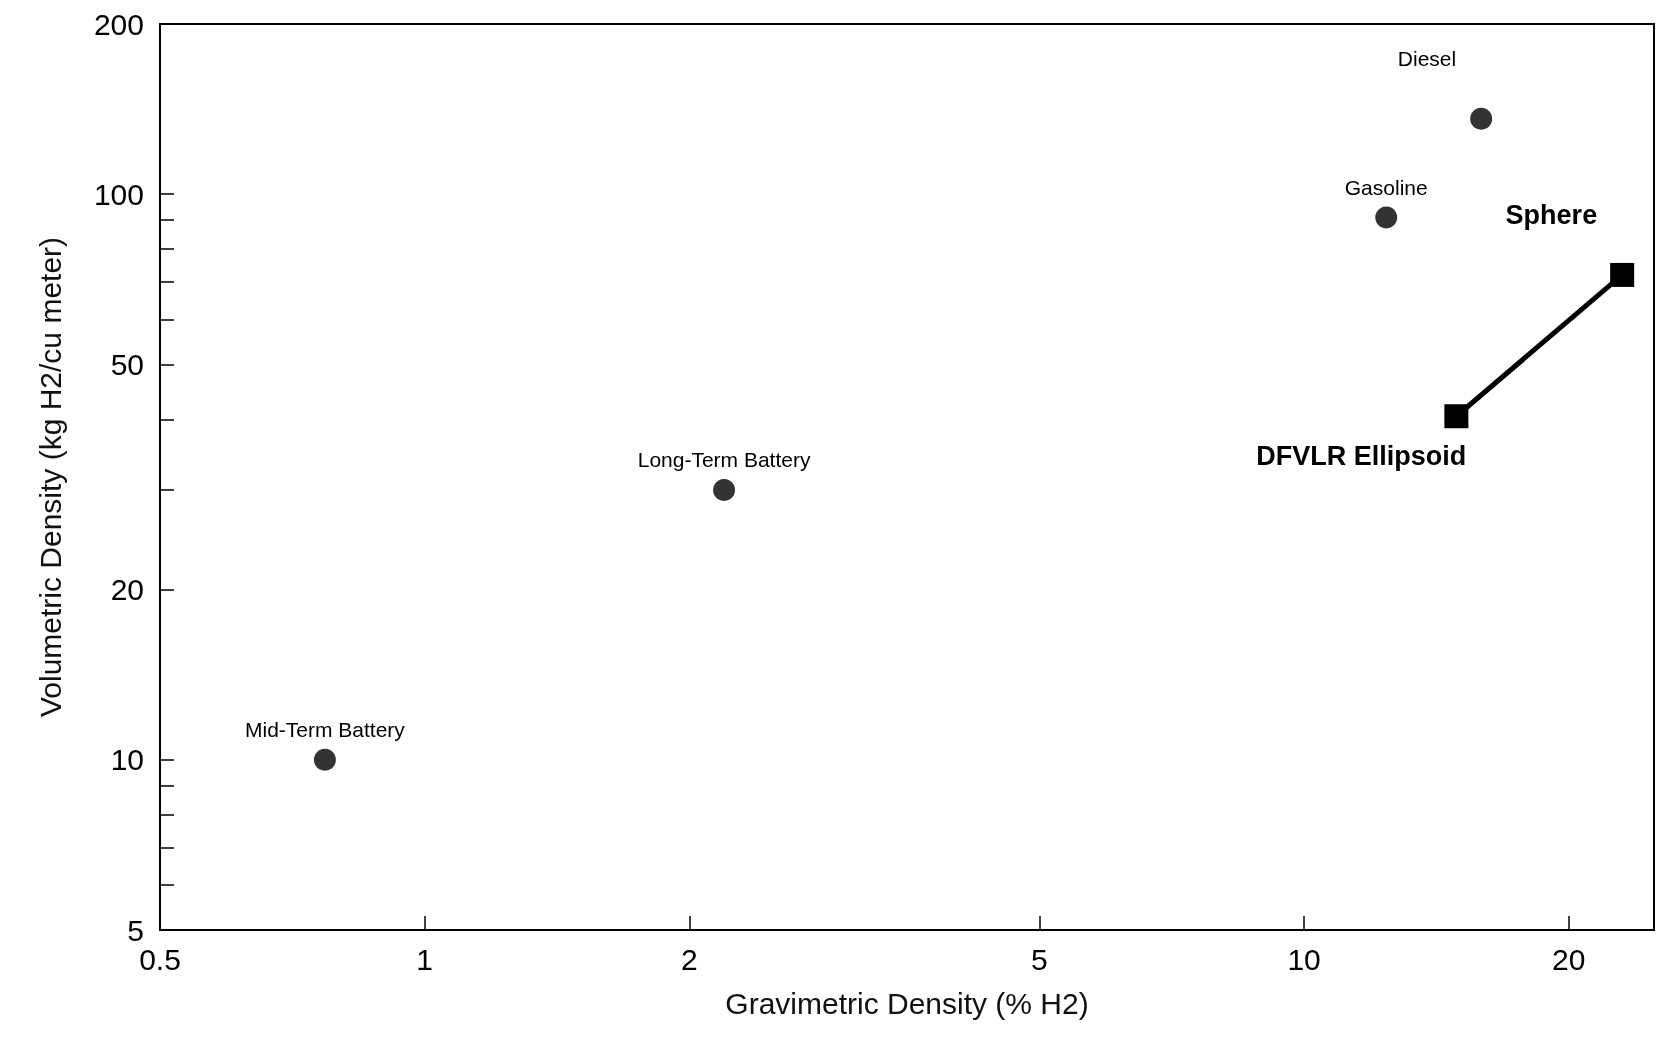 The image size is (1658, 1043). Describe the element at coordinates (724, 460) in the screenshot. I see `annotation: Long-Term Battery` at that location.